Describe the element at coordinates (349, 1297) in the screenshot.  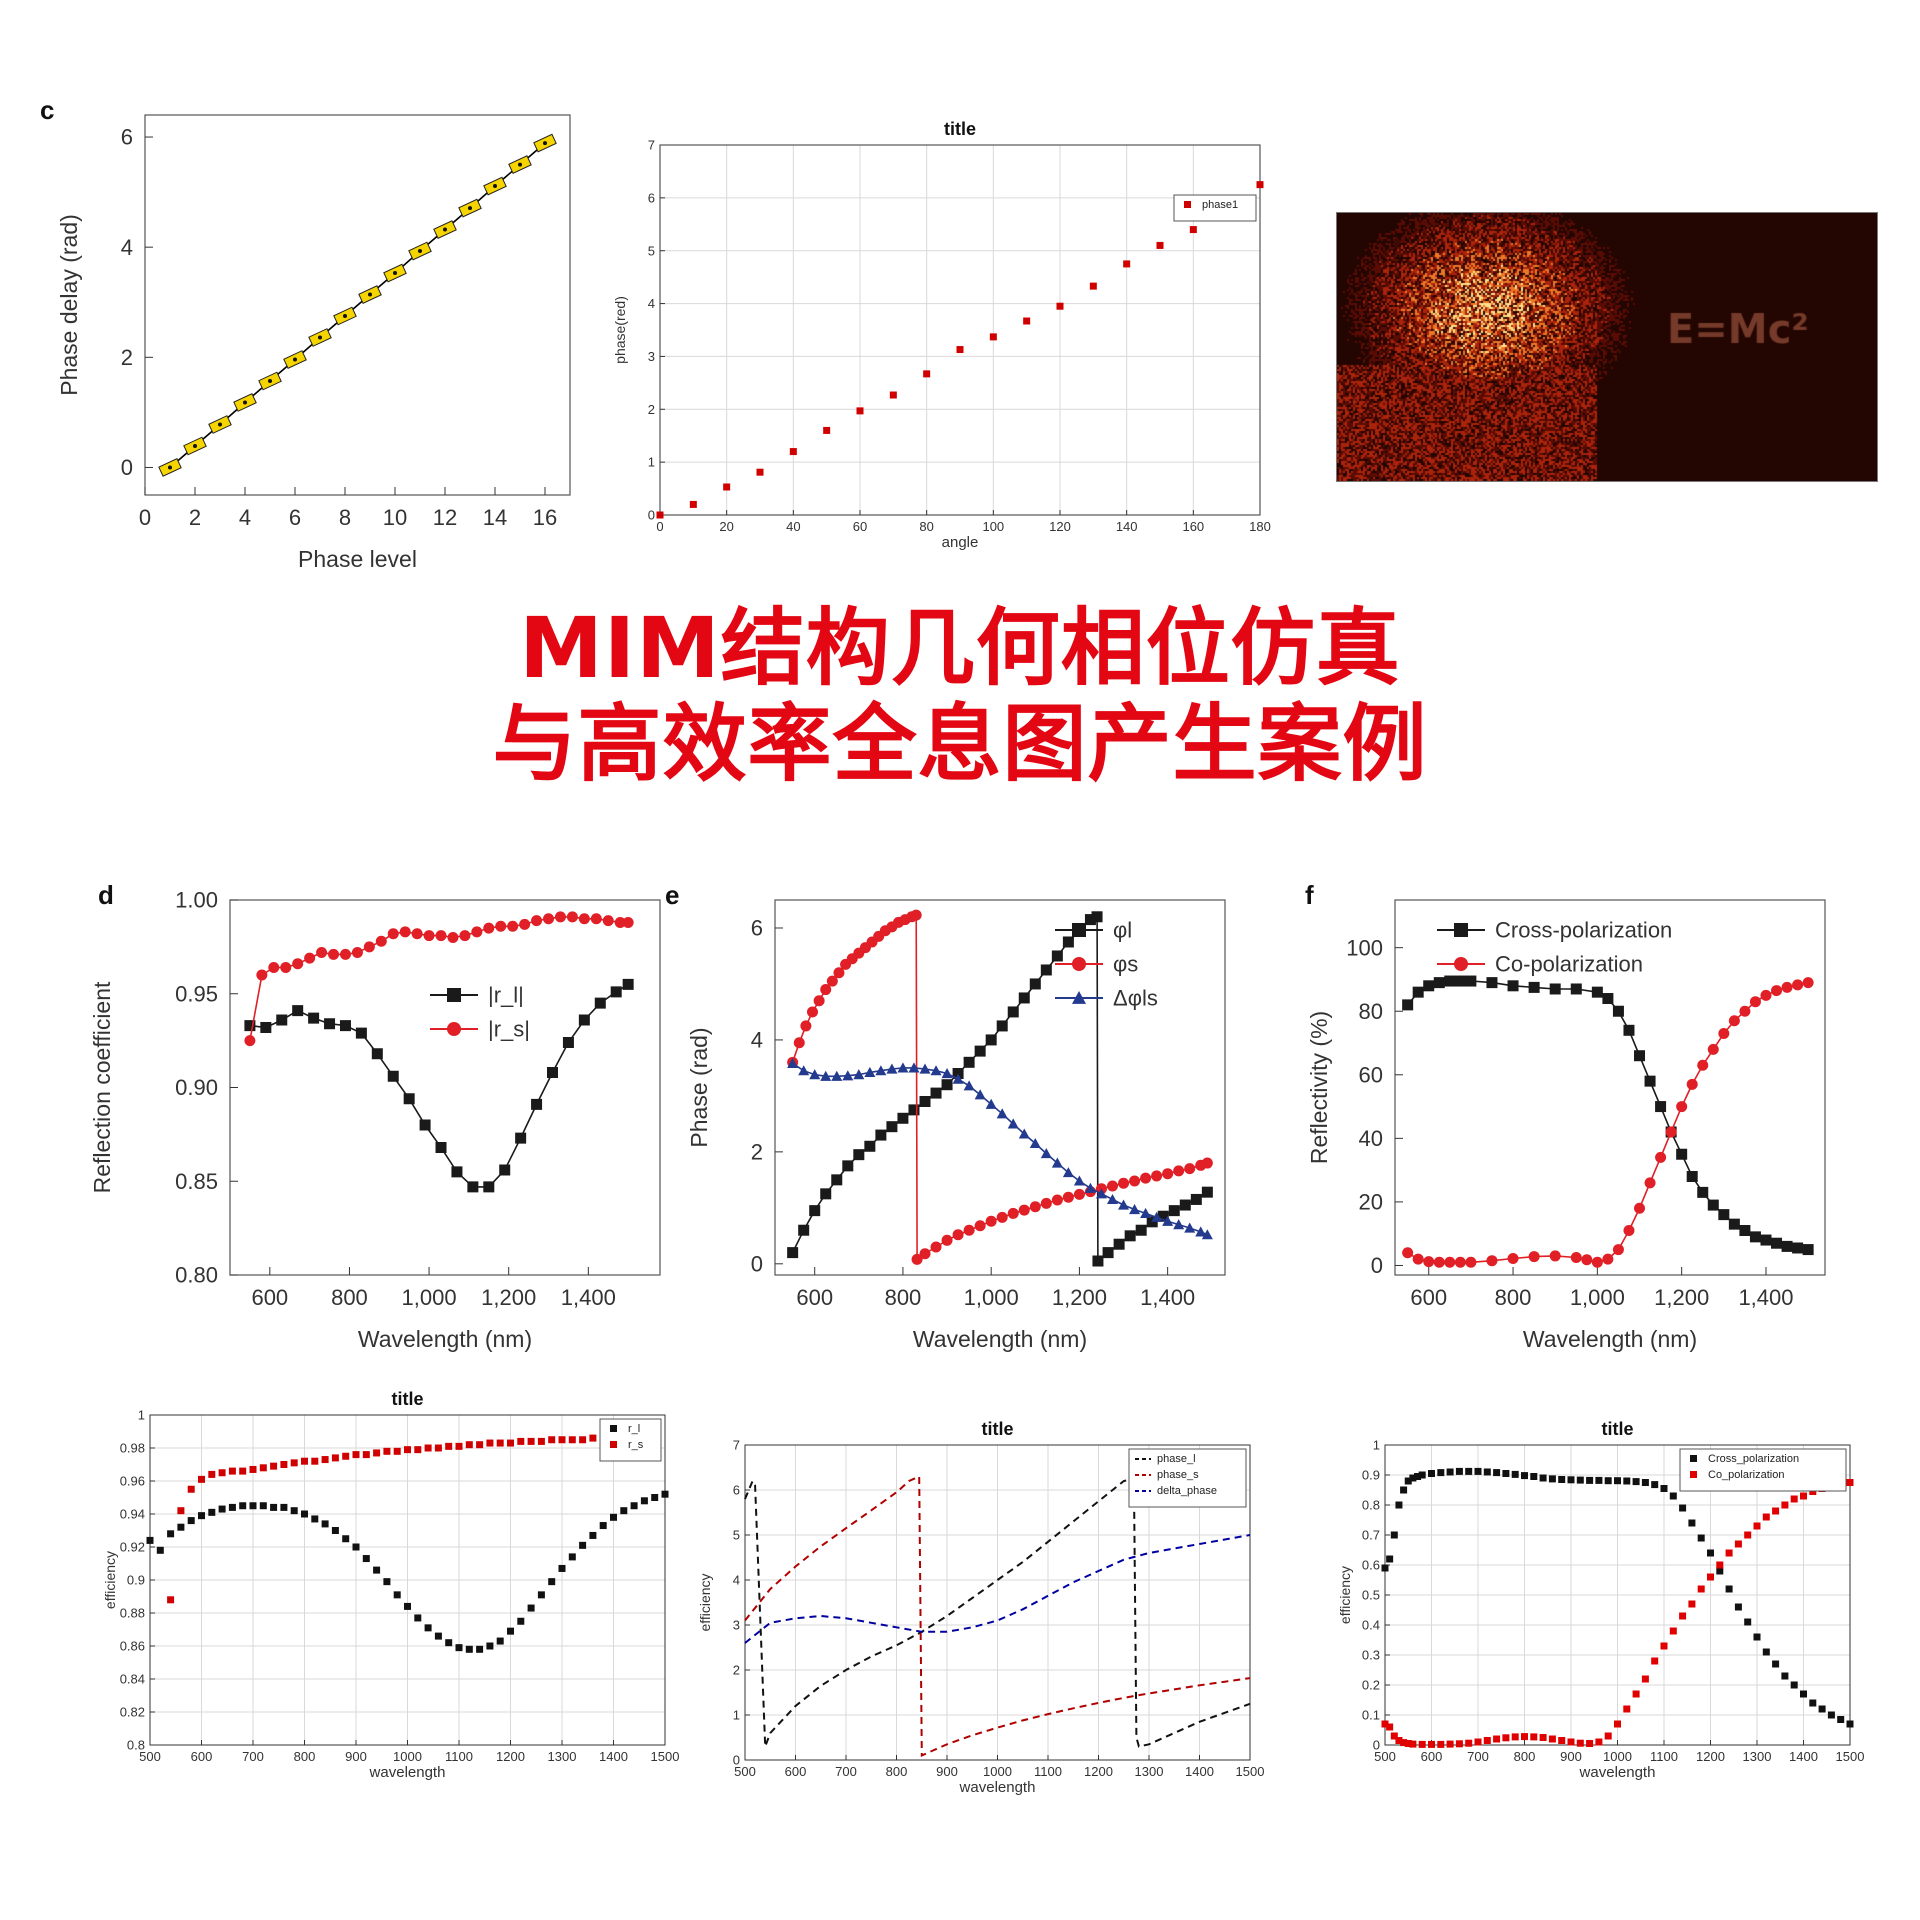
I see `x-tick-label: 800` at that location.